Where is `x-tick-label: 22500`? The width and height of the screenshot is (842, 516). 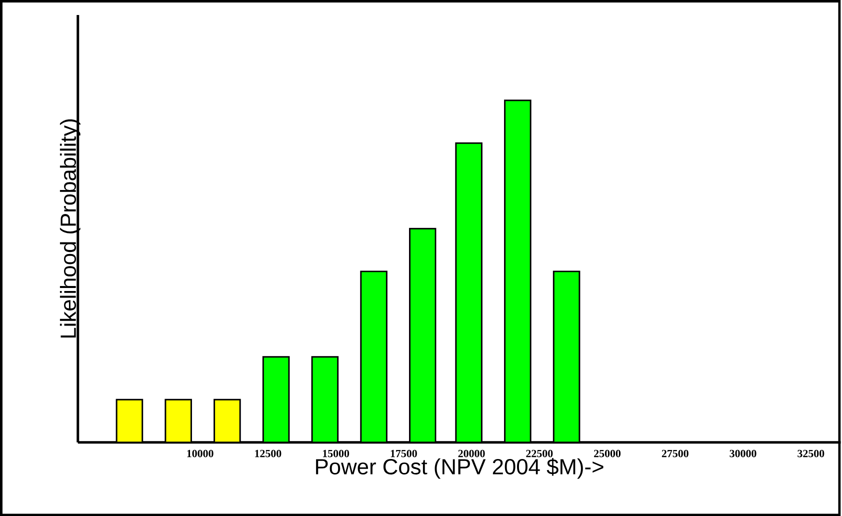 x-tick-label: 22500 is located at coordinates (539, 454).